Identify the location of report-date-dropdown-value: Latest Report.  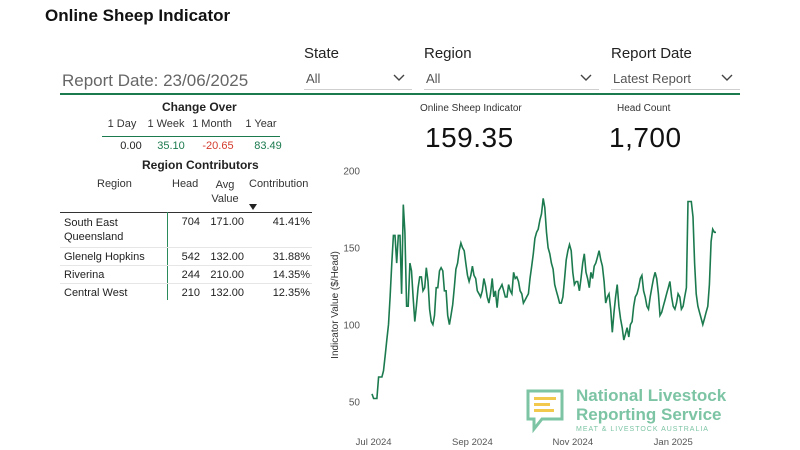
(652, 78).